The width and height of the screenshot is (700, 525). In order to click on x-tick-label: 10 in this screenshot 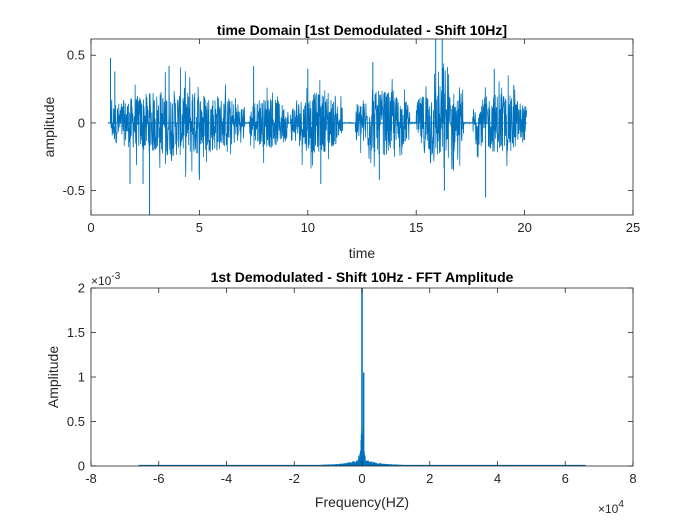, I will do `click(308, 227)`.